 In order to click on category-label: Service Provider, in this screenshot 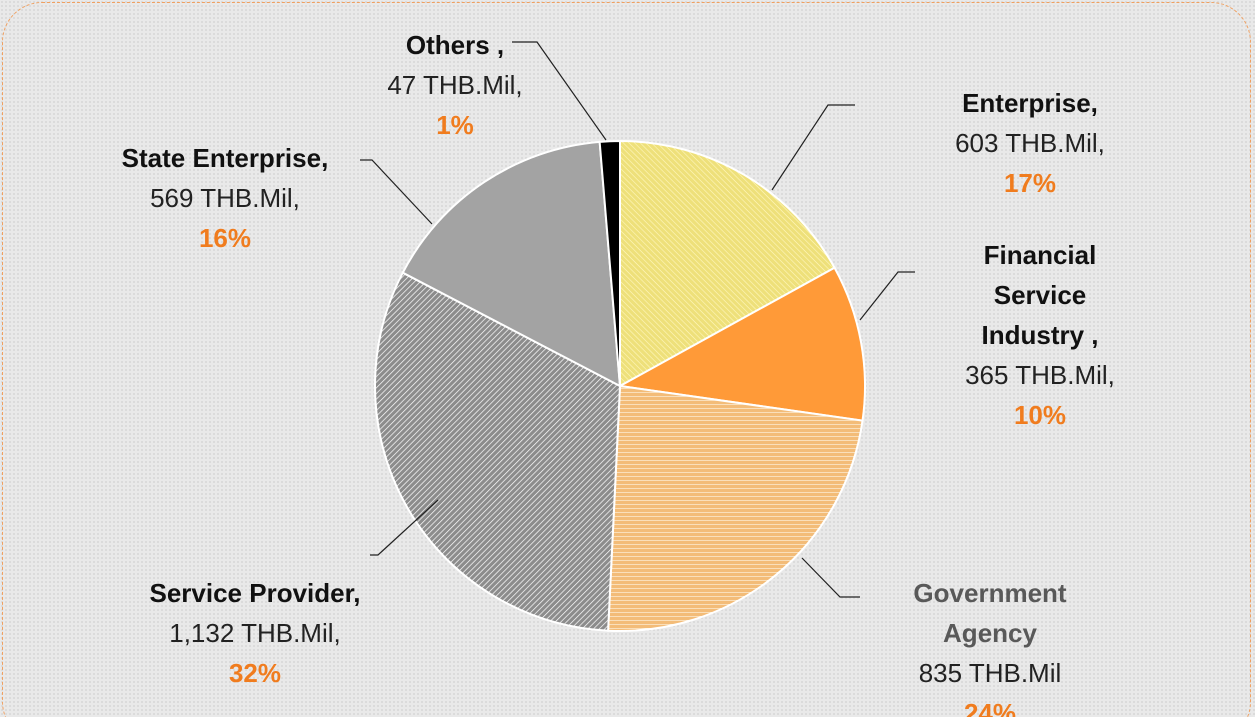, I will do `click(255, 593)`.